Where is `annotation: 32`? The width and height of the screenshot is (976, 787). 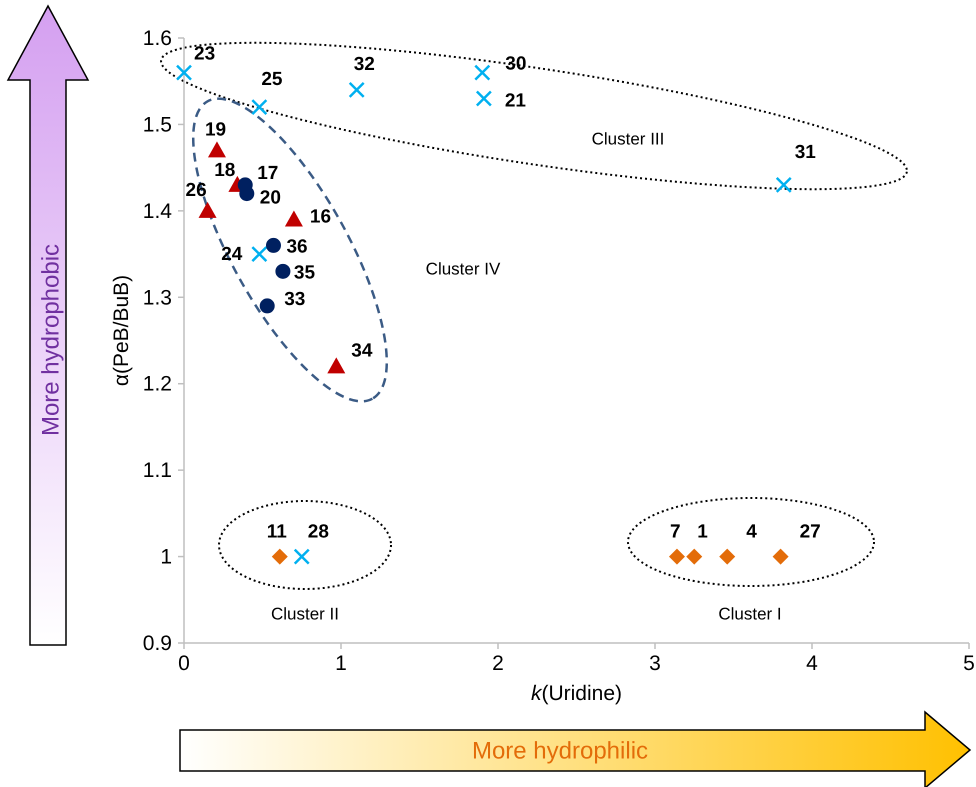
annotation: 32 is located at coordinates (364, 64).